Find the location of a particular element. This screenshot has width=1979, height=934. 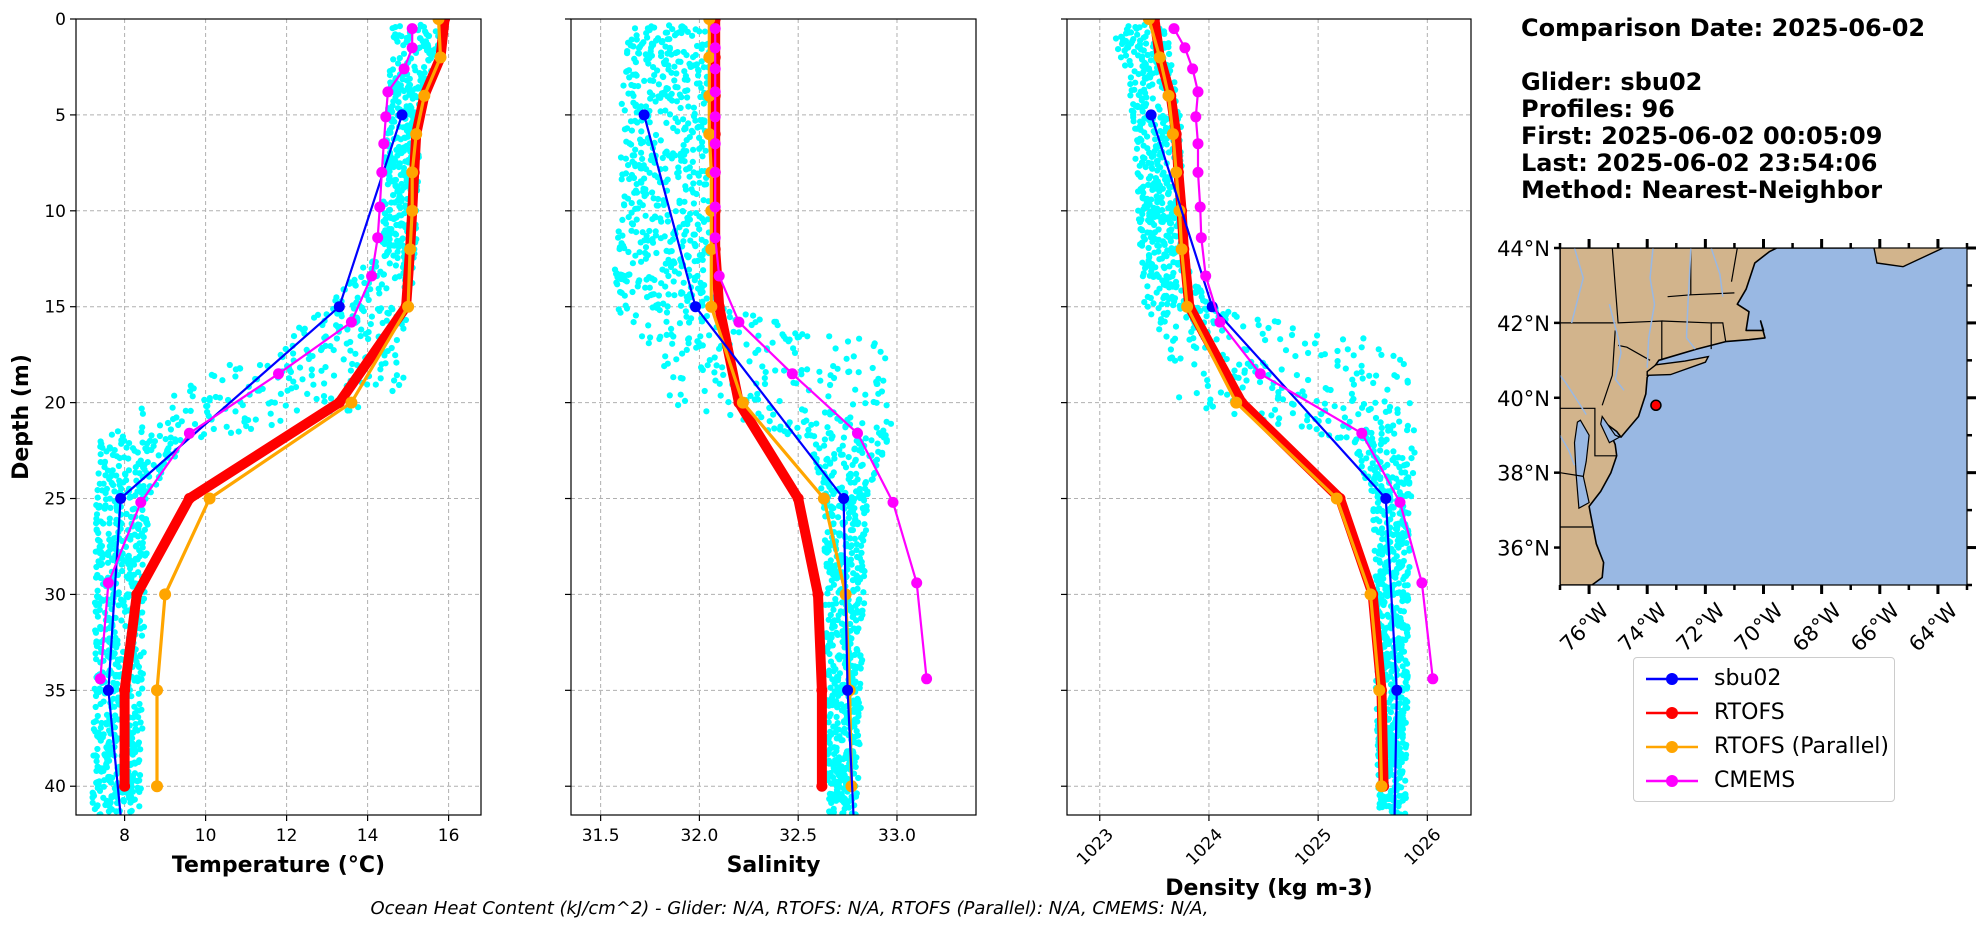

glider-position-marker is located at coordinates (1656, 405).